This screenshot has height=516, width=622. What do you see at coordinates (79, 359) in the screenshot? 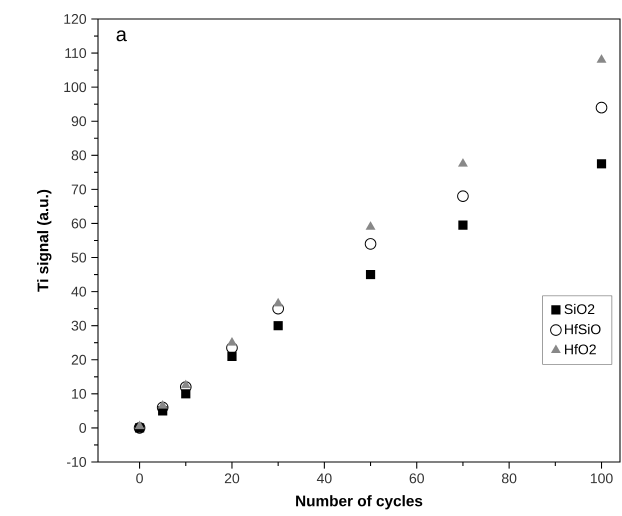
I see `y-tick-label: 20` at bounding box center [79, 359].